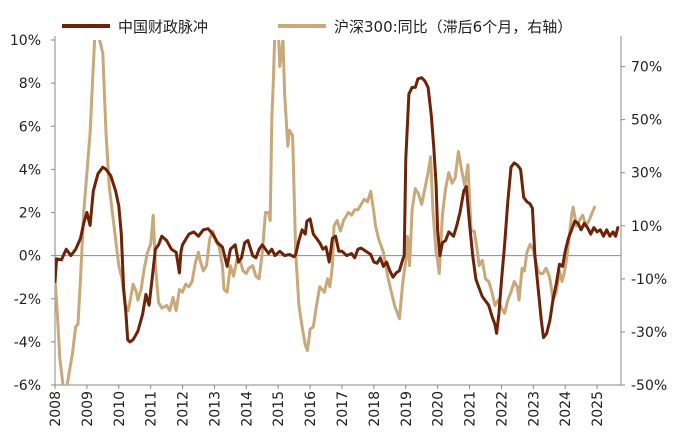  I want to click on left-axis: 10% 8% 6% 4% 2% 0% -2% -4% -6%, so click(32, 213).